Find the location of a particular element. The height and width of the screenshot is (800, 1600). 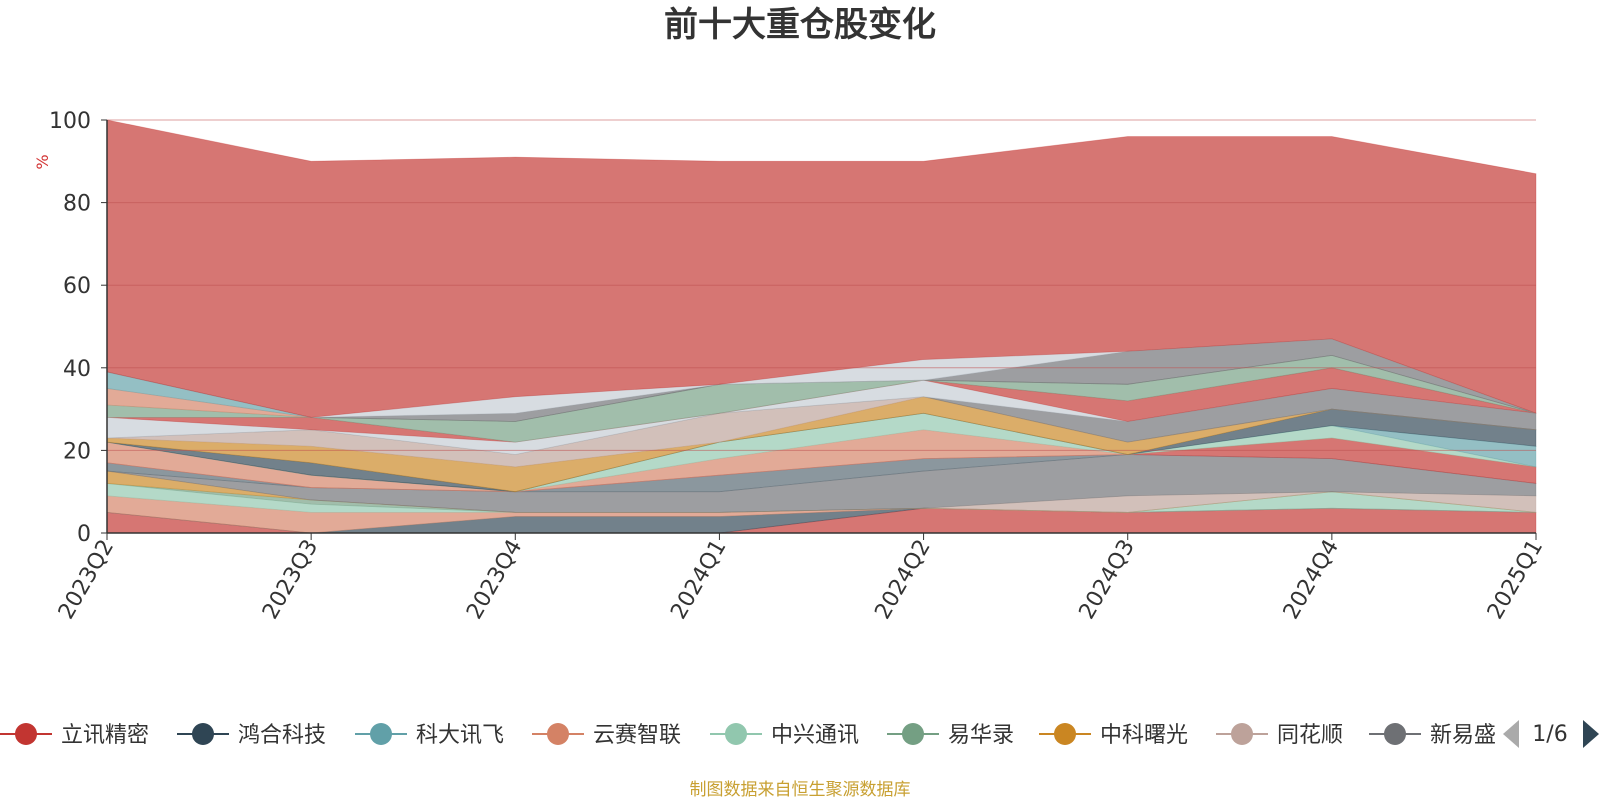

legend-item: 立讯精密 is located at coordinates (74, 735).